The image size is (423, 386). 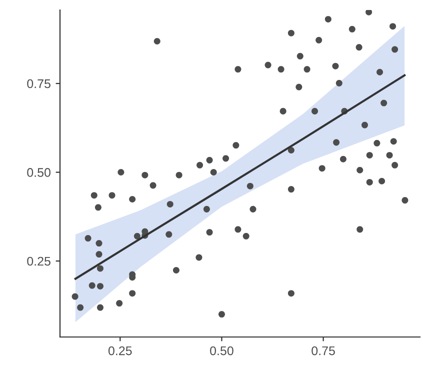 What do you see at coordinates (222, 351) in the screenshot?
I see `x-tick-label: 0.50` at bounding box center [222, 351].